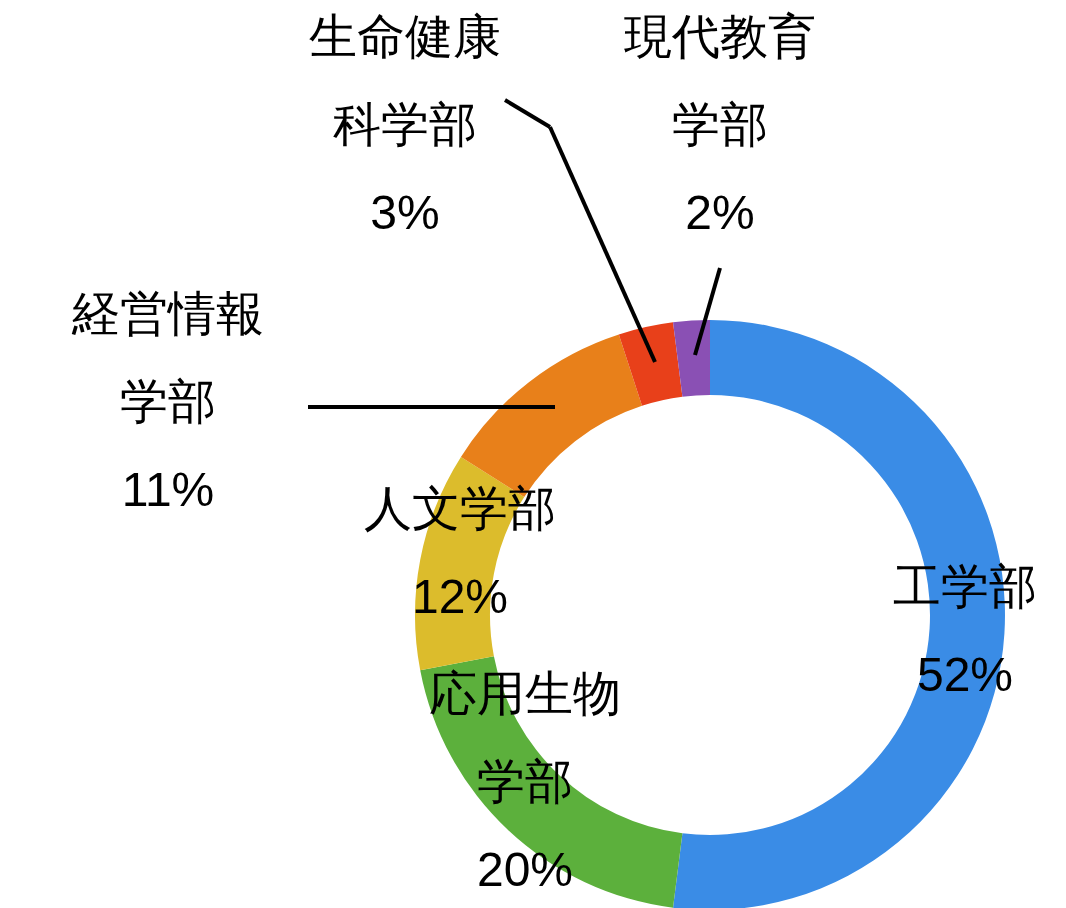 The height and width of the screenshot is (908, 1066). I want to click on data-label: 2%, so click(720, 212).